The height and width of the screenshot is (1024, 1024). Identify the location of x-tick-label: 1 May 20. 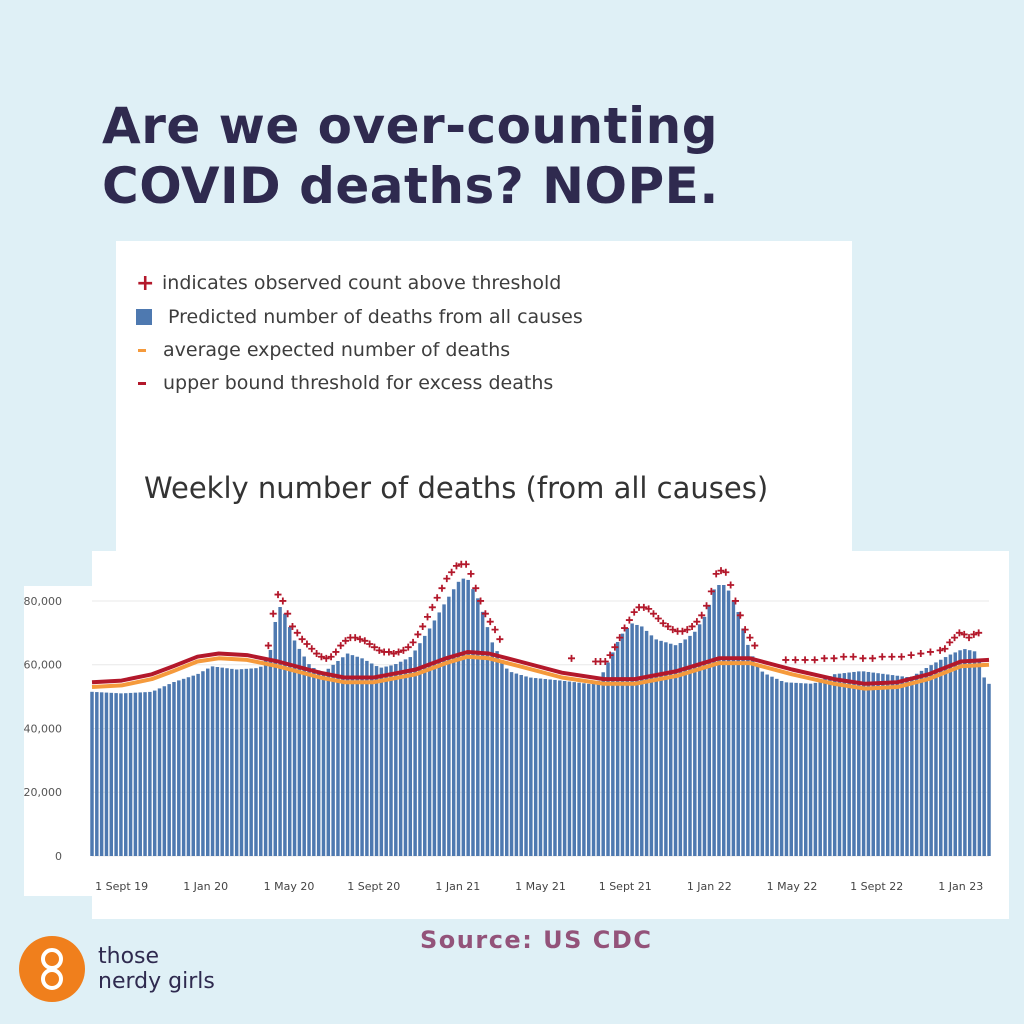
(289, 886).